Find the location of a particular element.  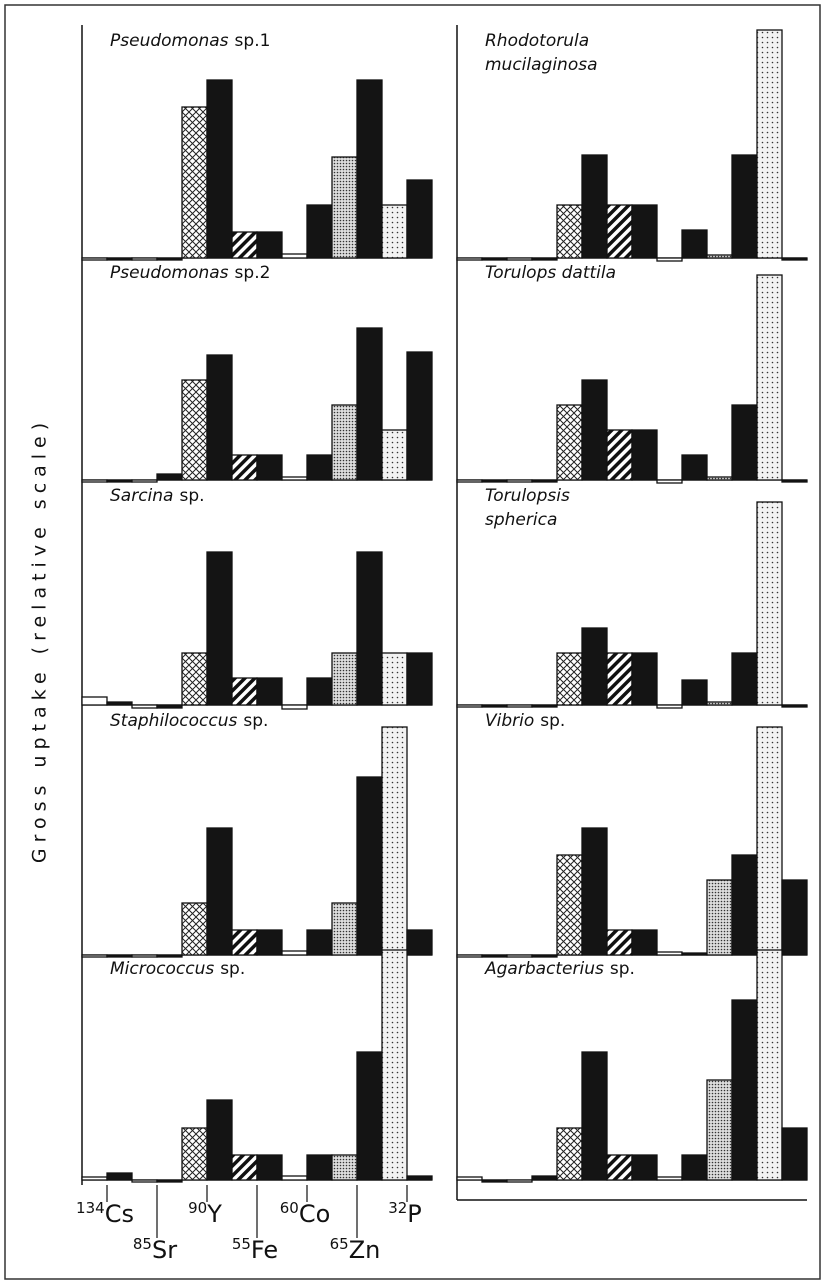

isotope-label: 32P is located at coordinates (405, 1213).